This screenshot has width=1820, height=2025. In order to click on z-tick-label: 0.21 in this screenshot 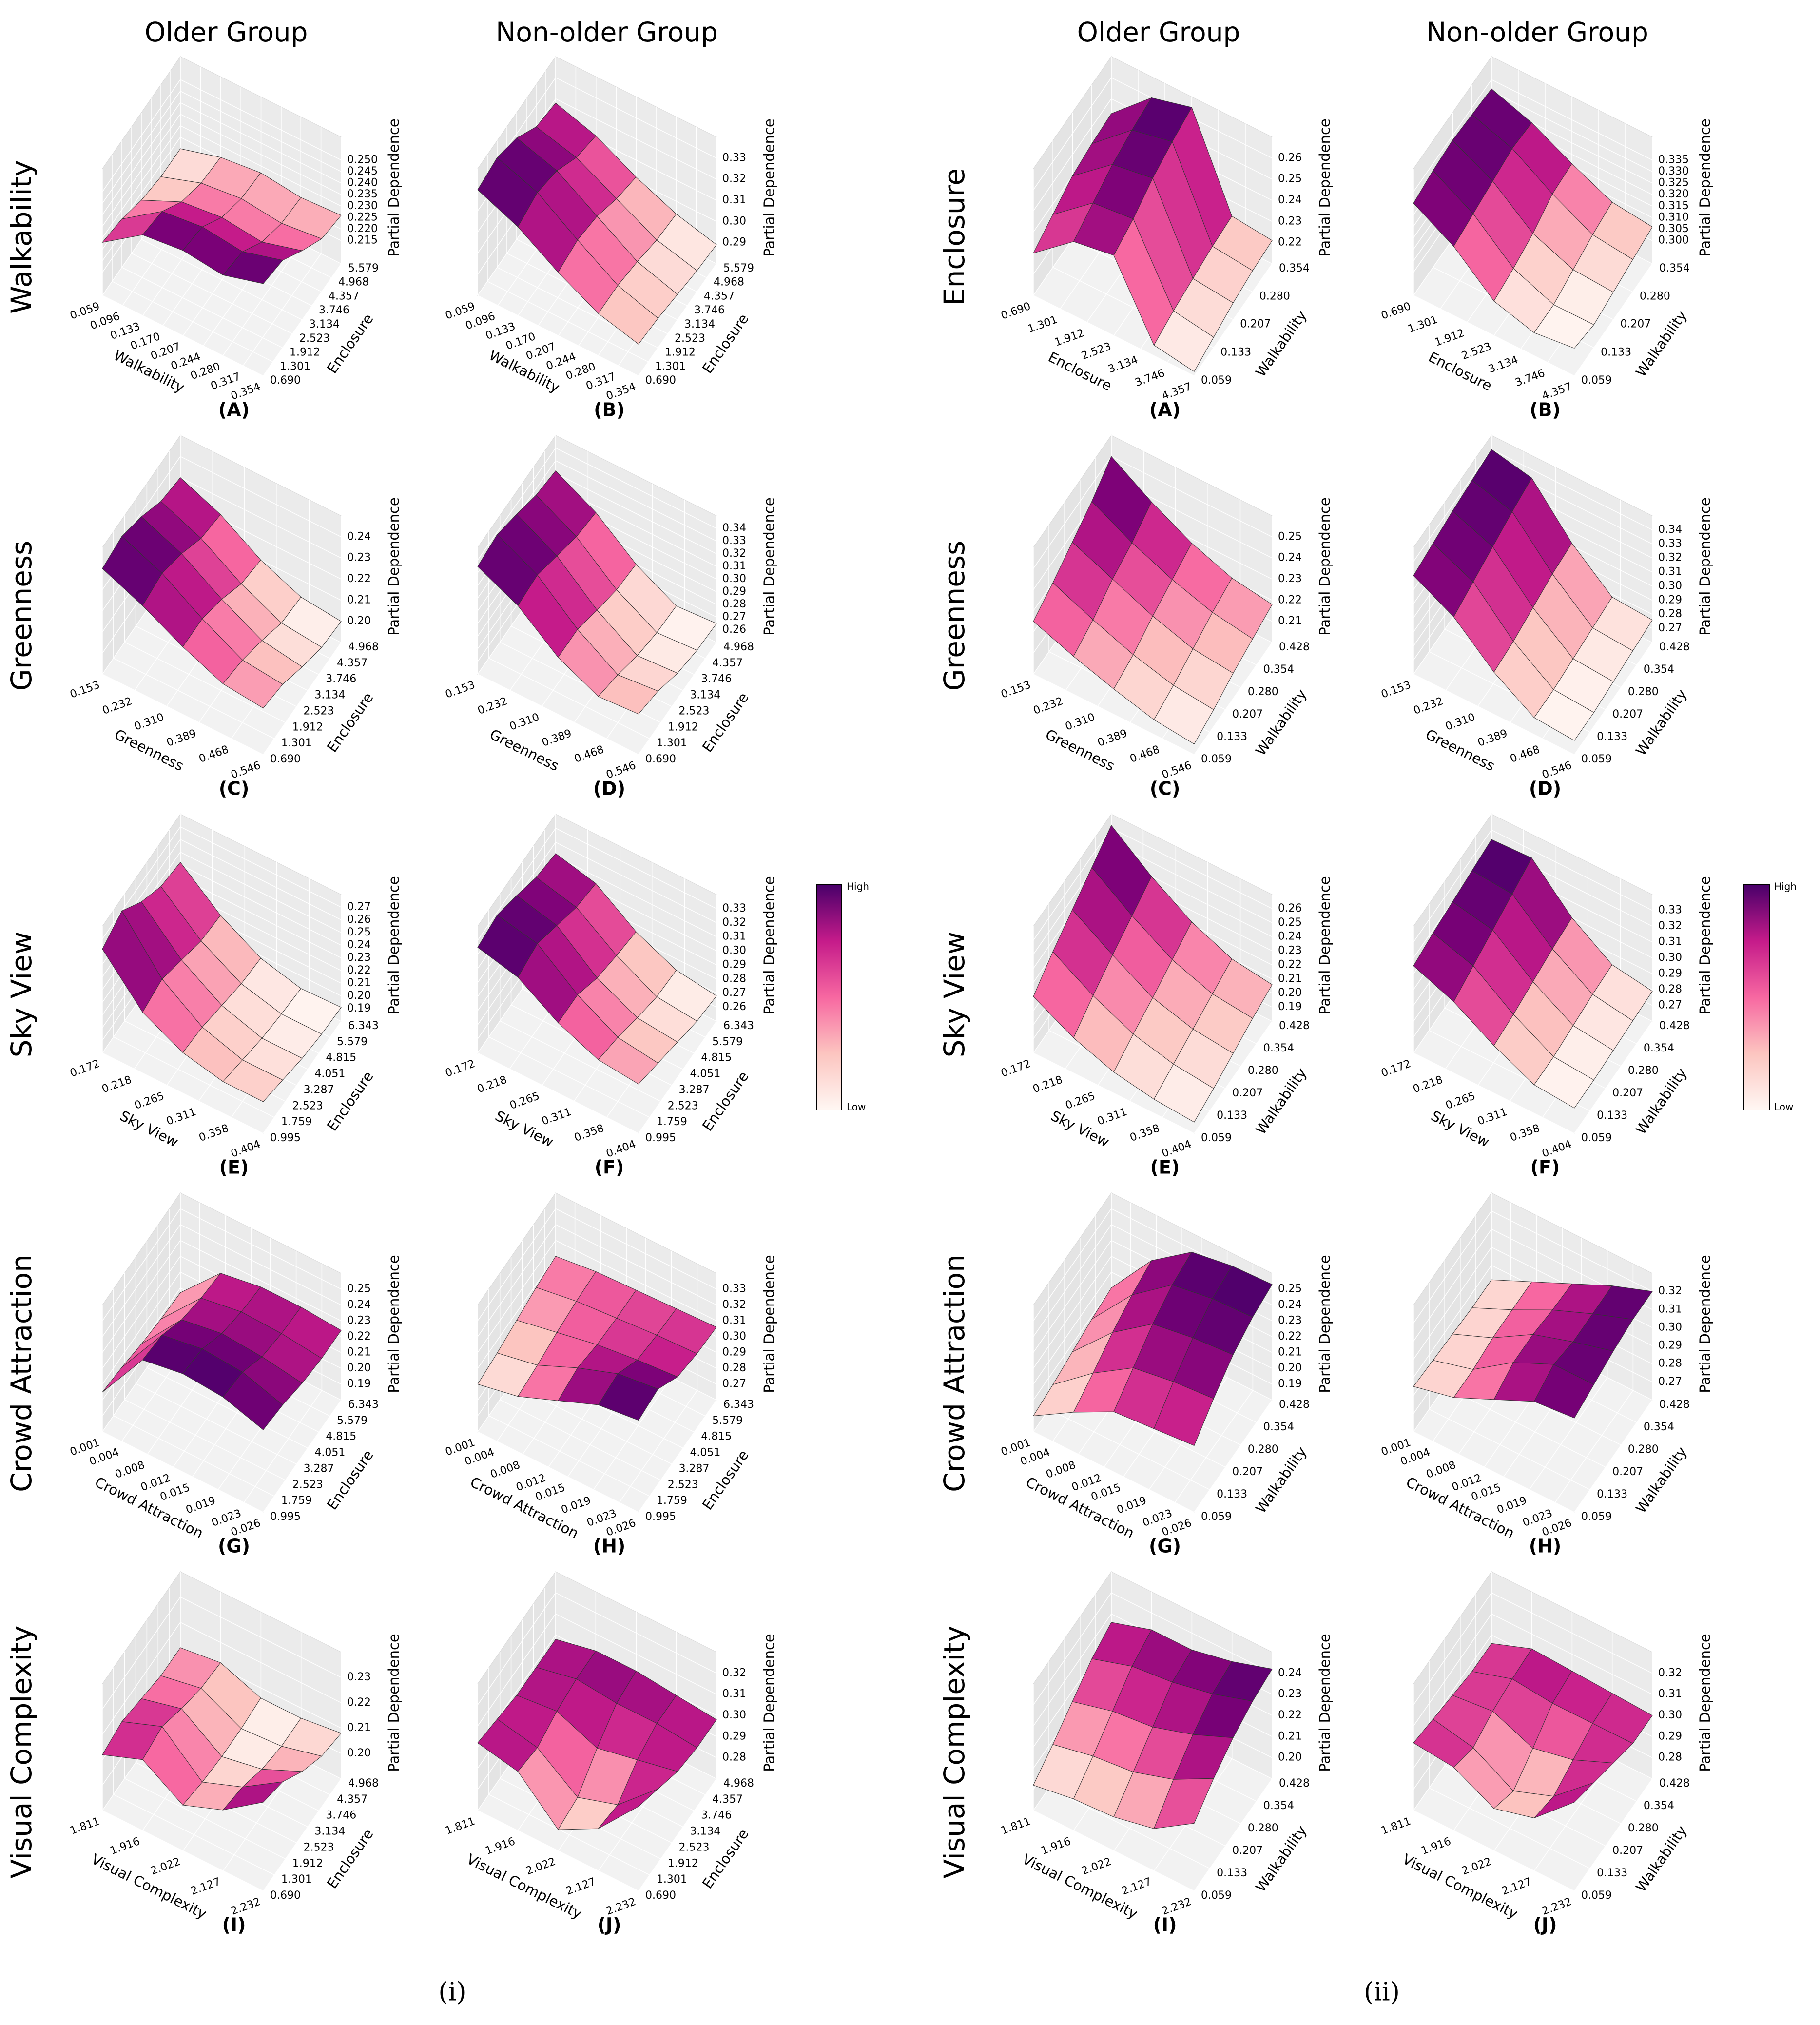, I will do `click(359, 983)`.